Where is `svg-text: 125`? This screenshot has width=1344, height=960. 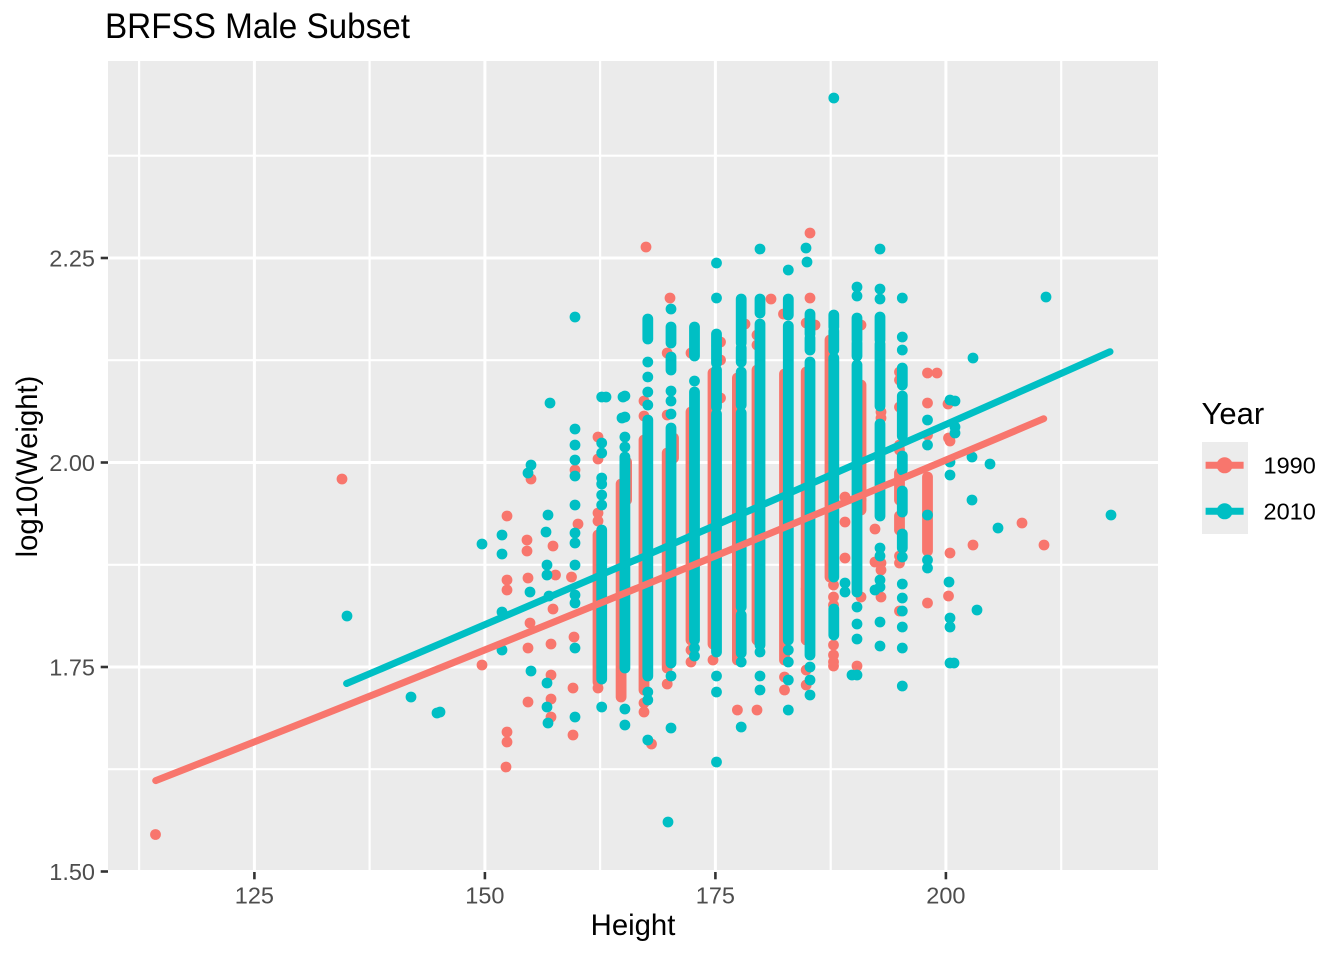 svg-text: 125 is located at coordinates (254, 896).